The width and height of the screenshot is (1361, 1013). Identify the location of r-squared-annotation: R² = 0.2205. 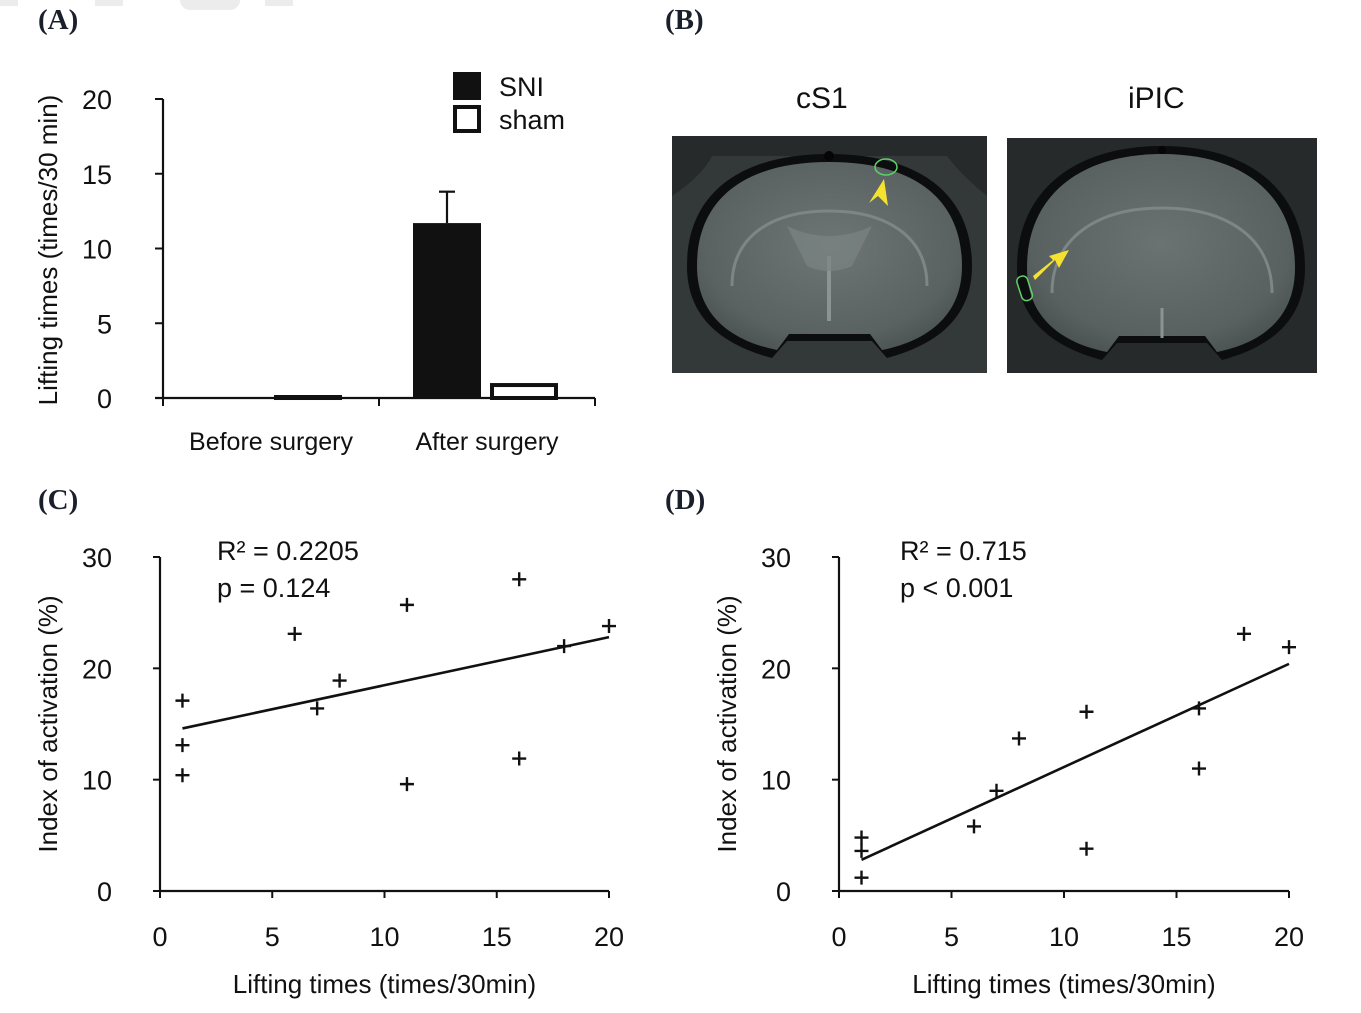
(288, 551).